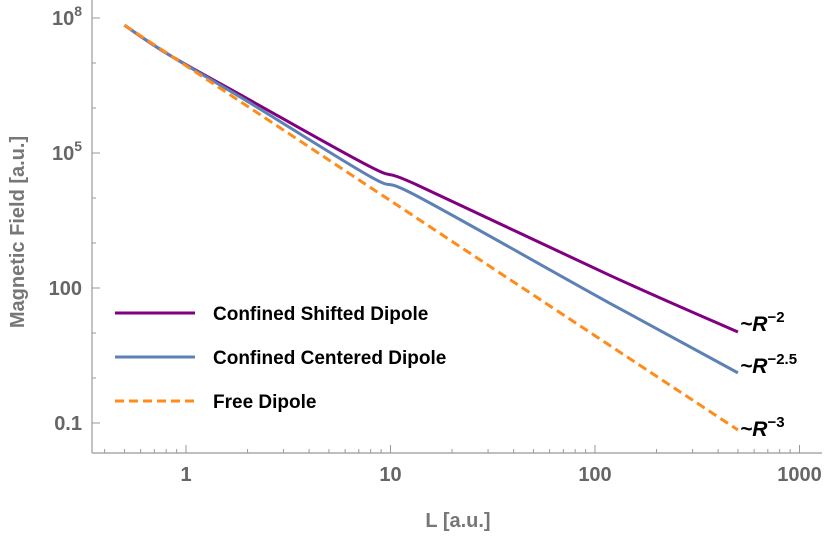 This screenshot has width=830, height=538. I want to click on annotations: ~R−2~R−2.5~R−3, so click(768, 375).